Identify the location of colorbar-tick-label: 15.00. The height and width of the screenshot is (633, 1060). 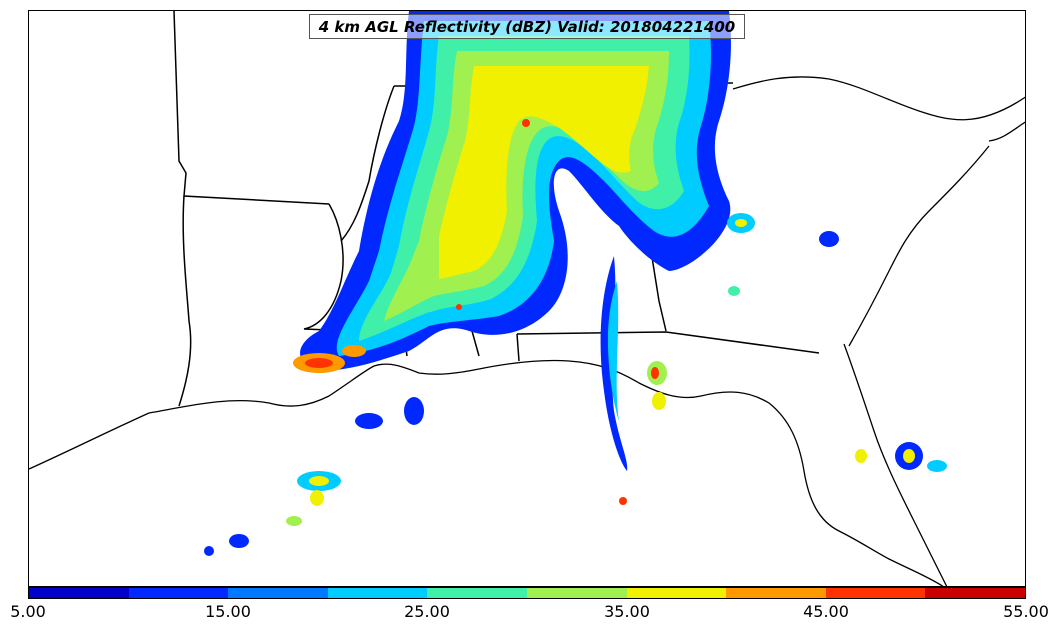
(228, 611).